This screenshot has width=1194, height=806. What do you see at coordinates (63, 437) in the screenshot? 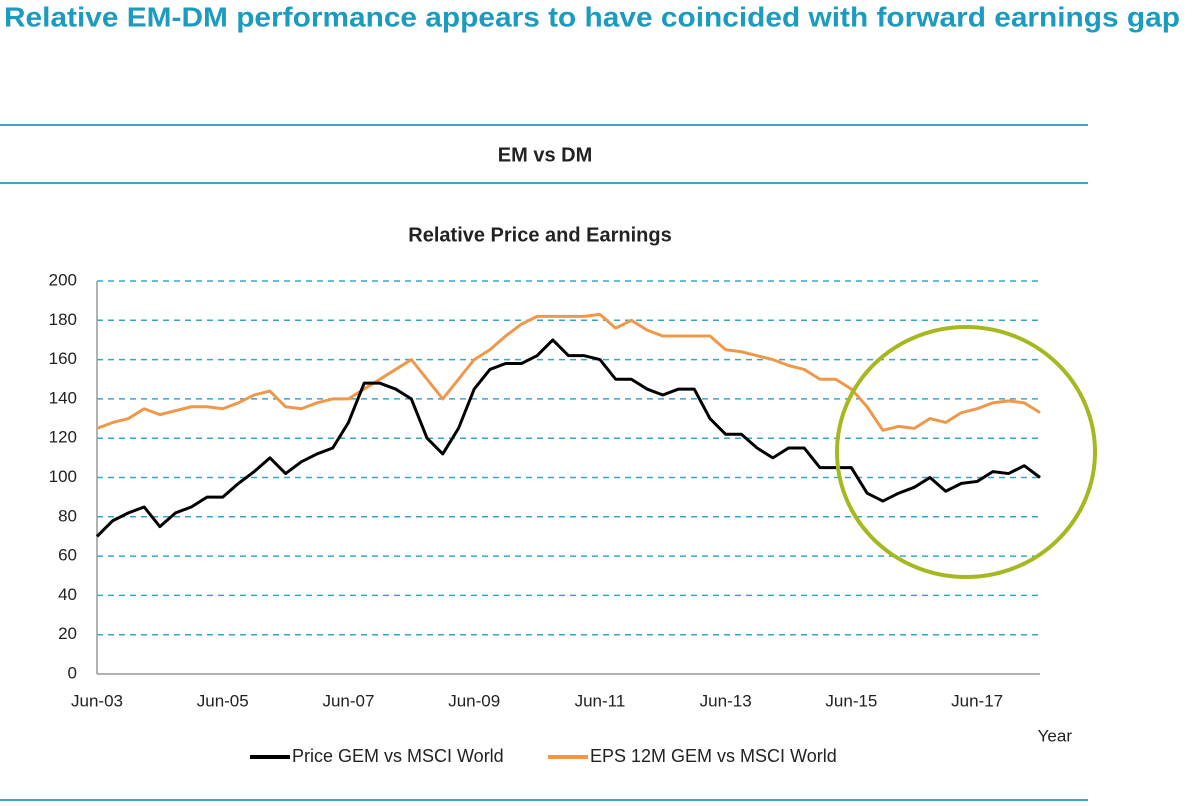
I see `y-tick-label: 120` at bounding box center [63, 437].